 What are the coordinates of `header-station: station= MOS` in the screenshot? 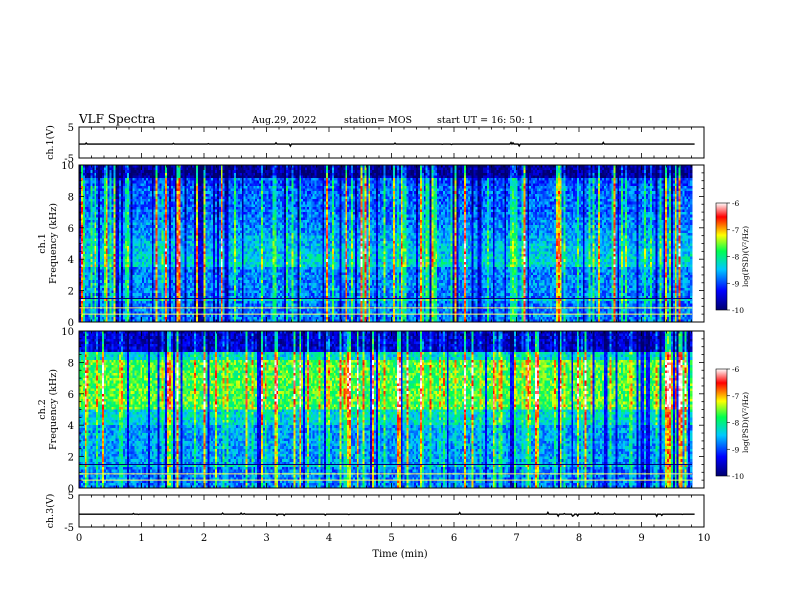 It's located at (378, 120).